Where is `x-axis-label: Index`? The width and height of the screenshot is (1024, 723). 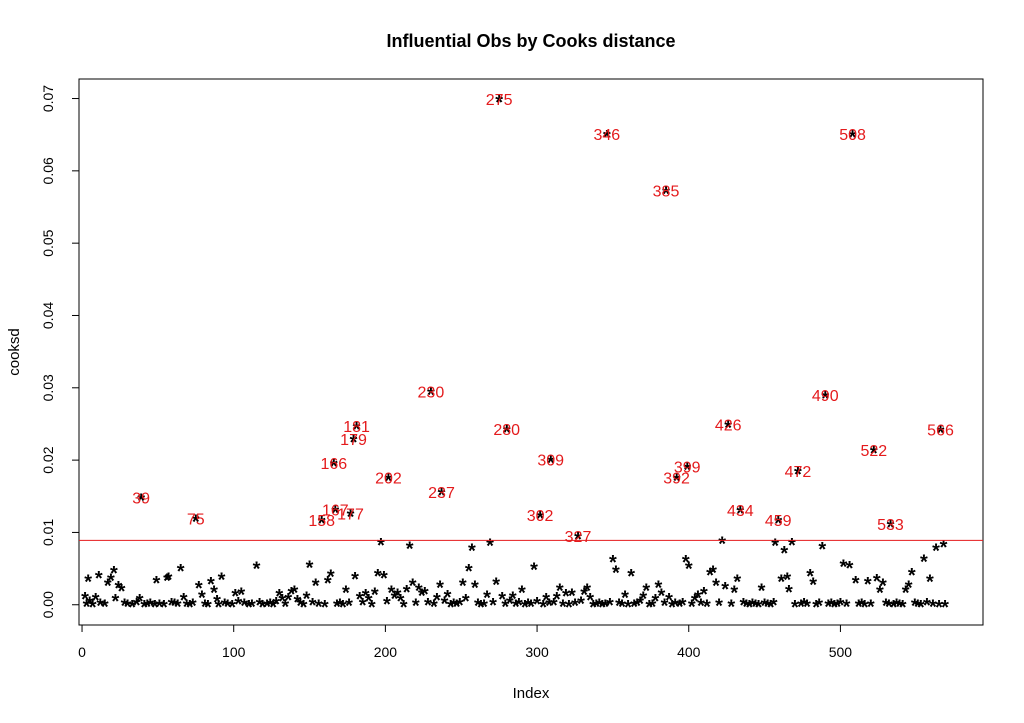
x-axis-label: Index is located at coordinates (531, 693).